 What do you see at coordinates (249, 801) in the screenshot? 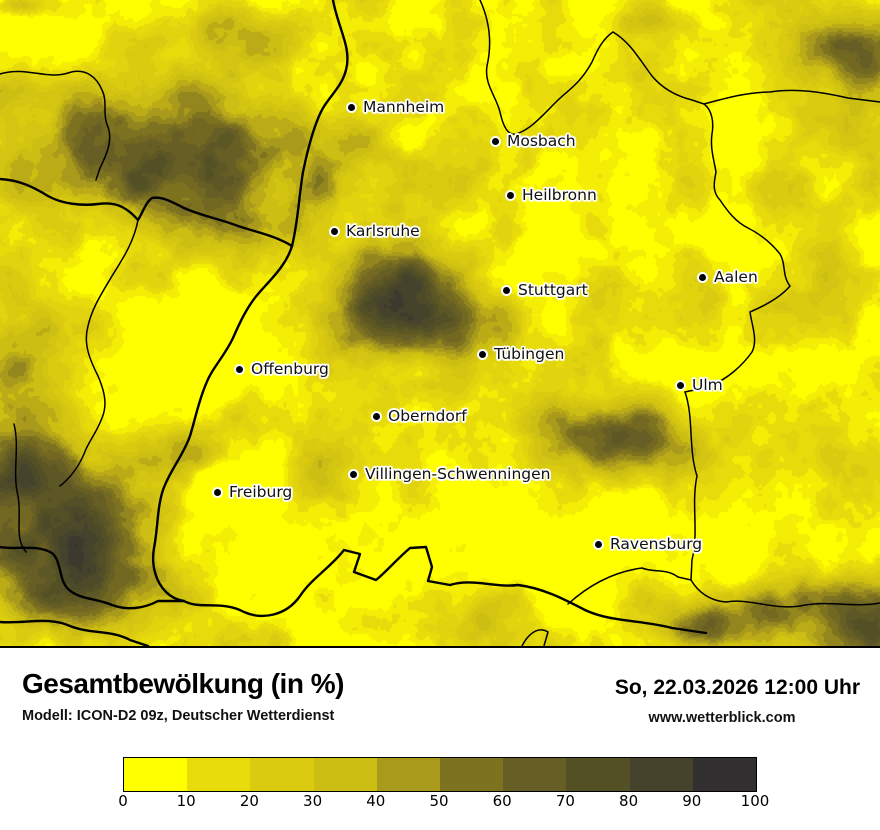
I see `colorbar-tick: 20` at bounding box center [249, 801].